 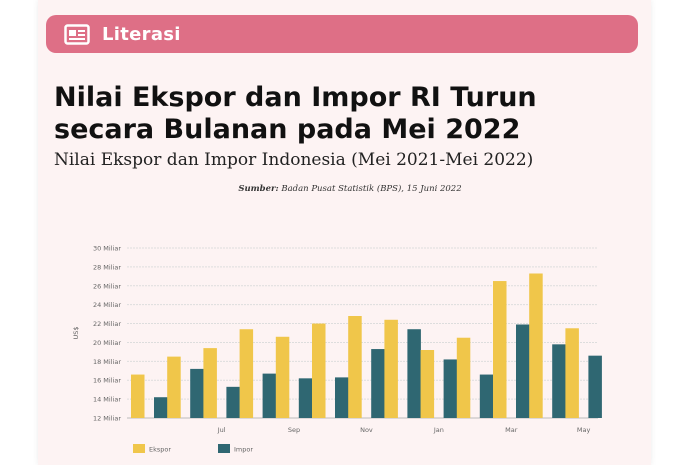 I want to click on y-tick-label: 12 Miliar, so click(x=107, y=419).